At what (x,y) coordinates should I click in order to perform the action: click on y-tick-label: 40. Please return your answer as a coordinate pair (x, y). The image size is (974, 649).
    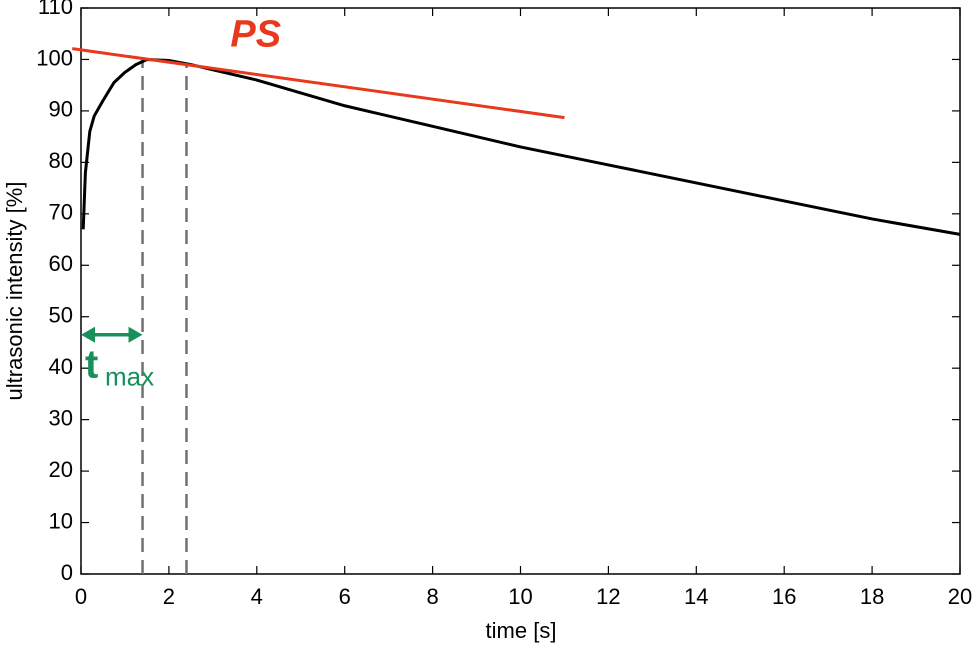
    Looking at the image, I should click on (61, 366).